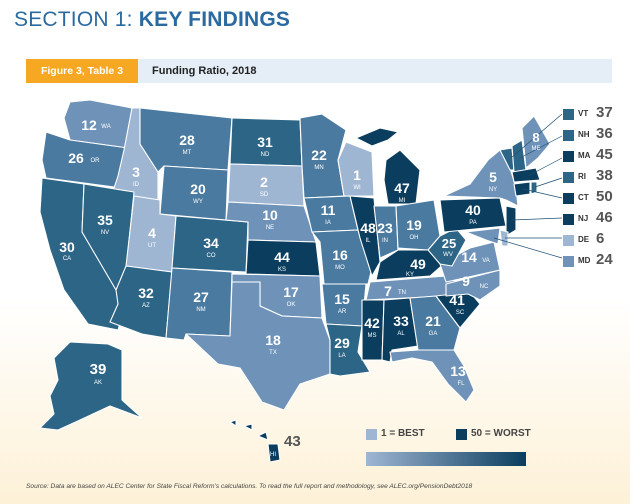 Image resolution: width=630 pixels, height=504 pixels. What do you see at coordinates (198, 202) in the screenshot?
I see `abbr-wy: WY` at bounding box center [198, 202].